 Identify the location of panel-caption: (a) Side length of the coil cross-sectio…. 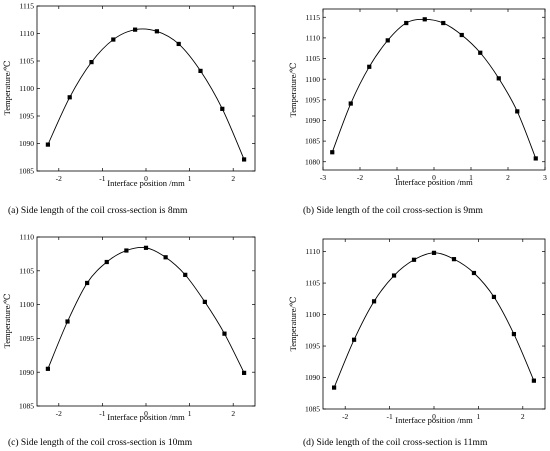
(98, 210).